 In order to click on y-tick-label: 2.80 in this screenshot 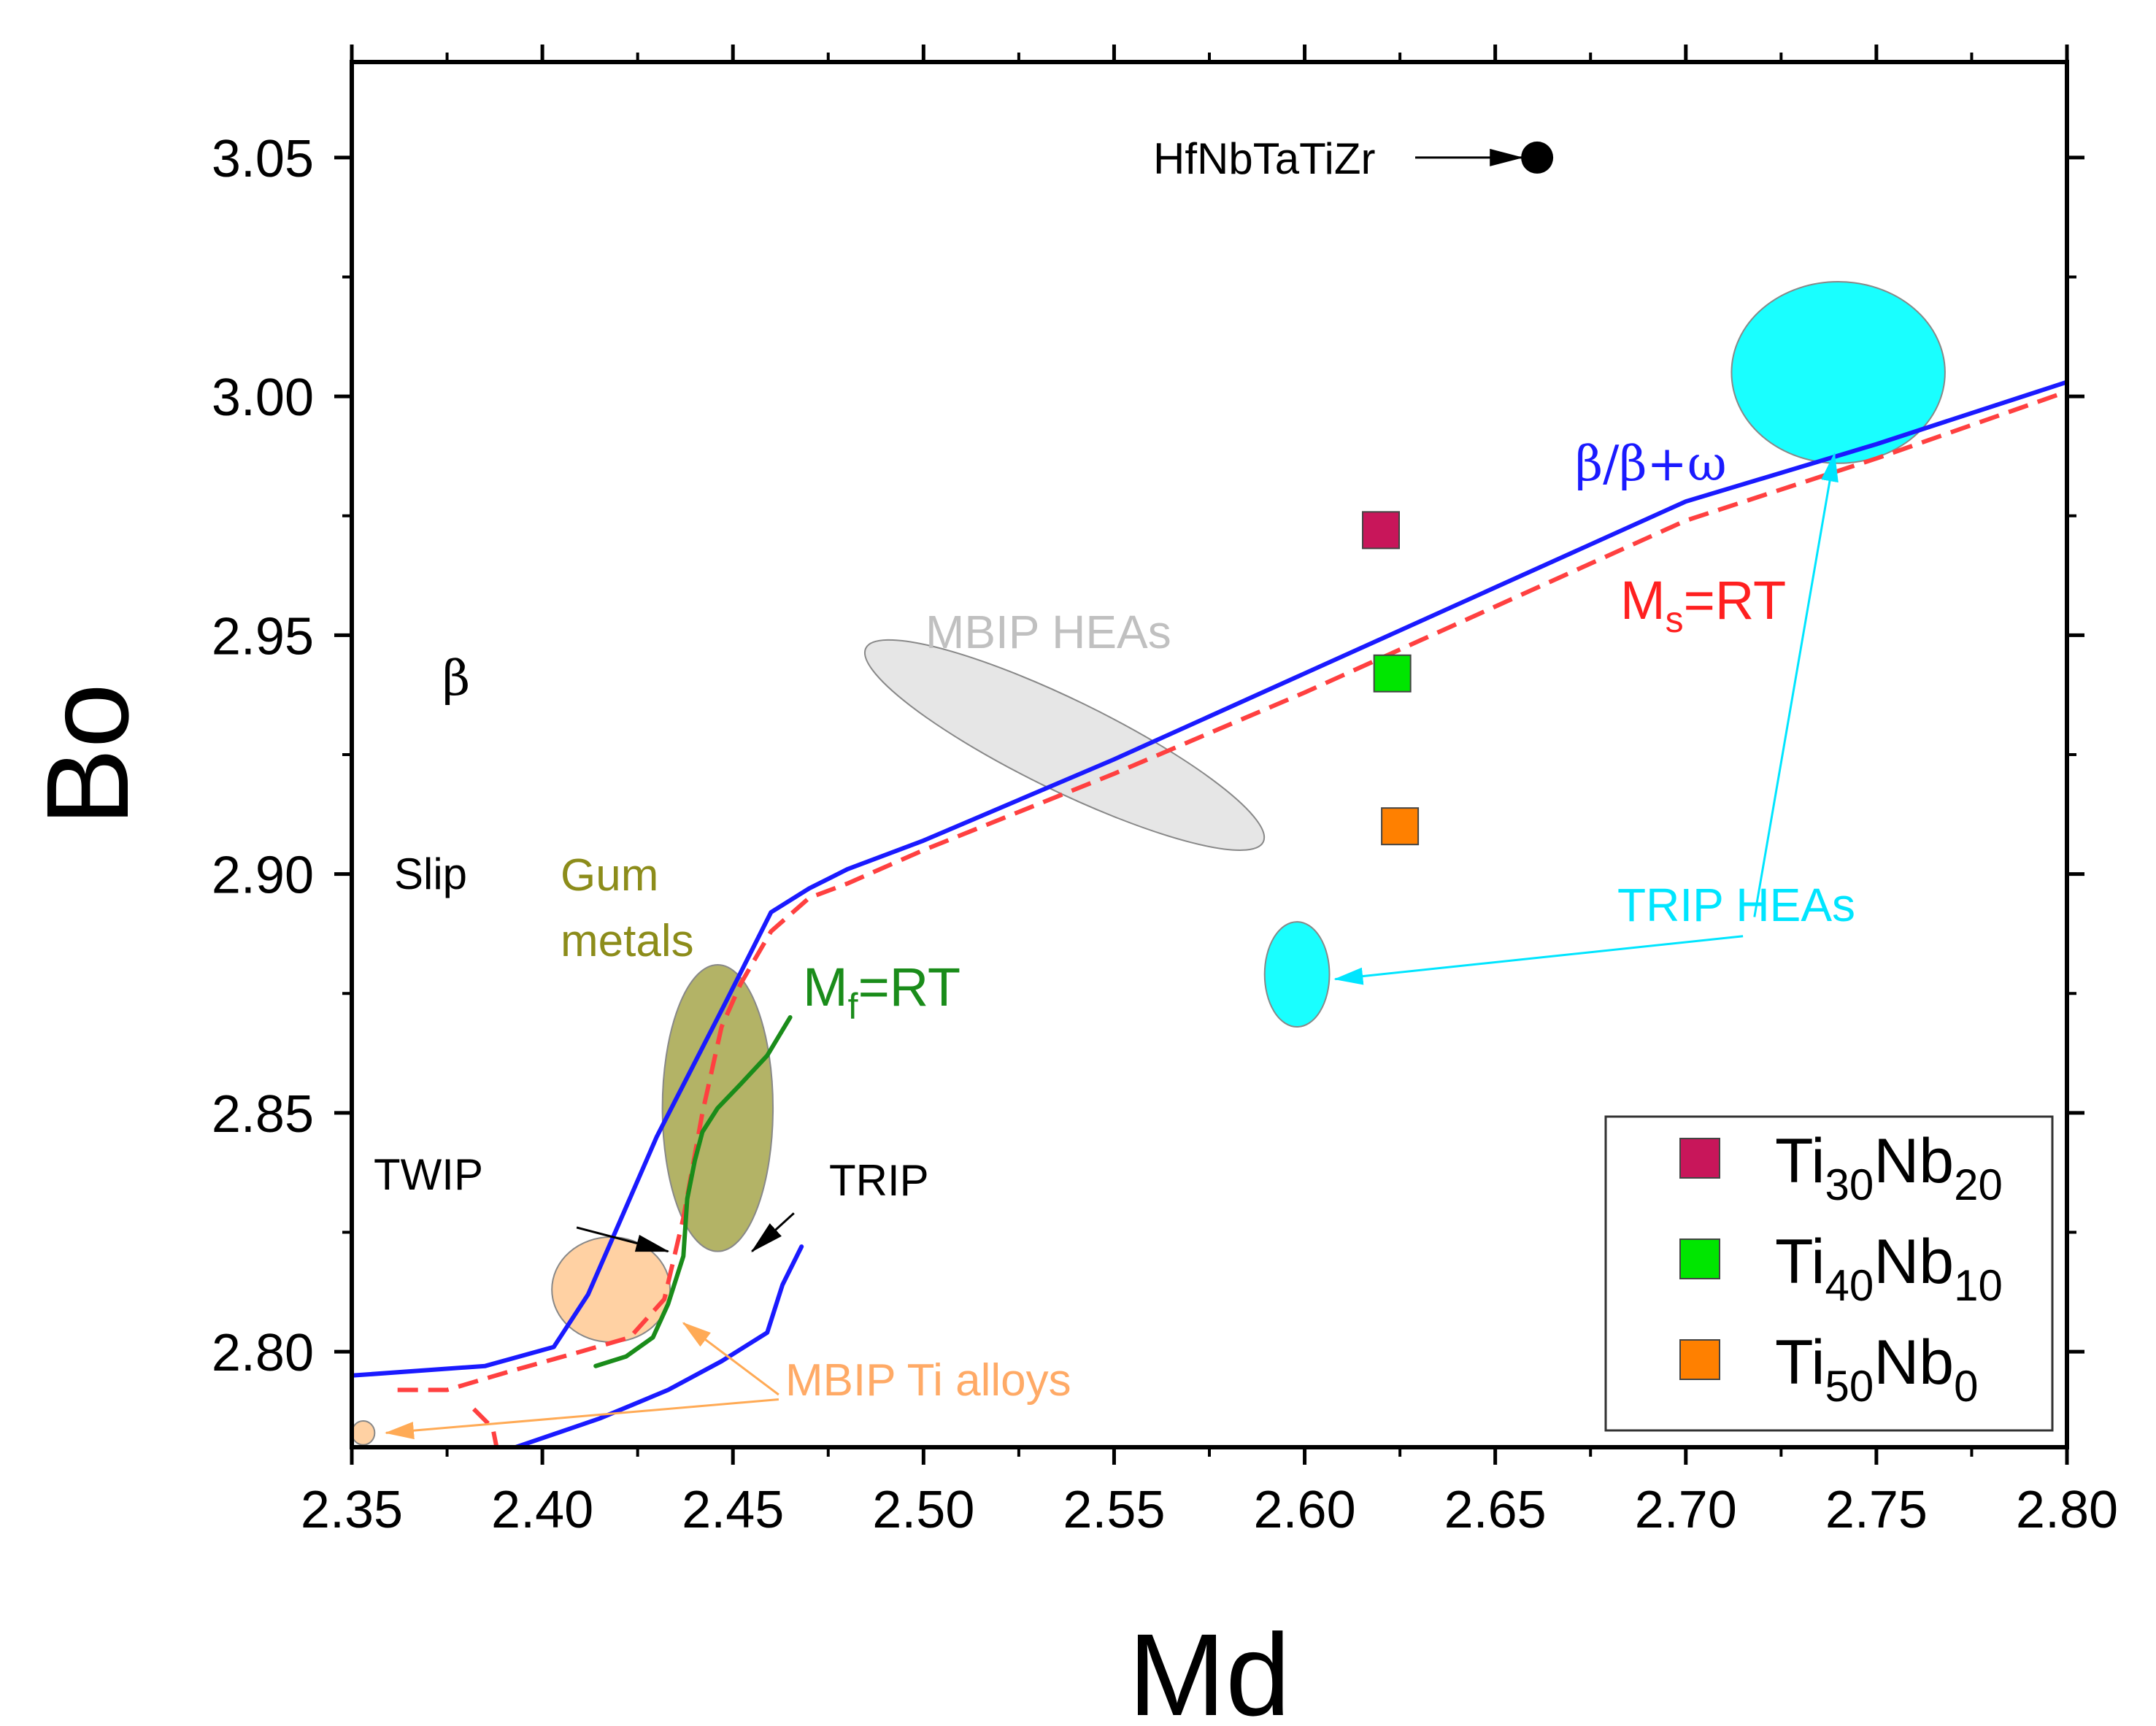, I will do `click(263, 1353)`.